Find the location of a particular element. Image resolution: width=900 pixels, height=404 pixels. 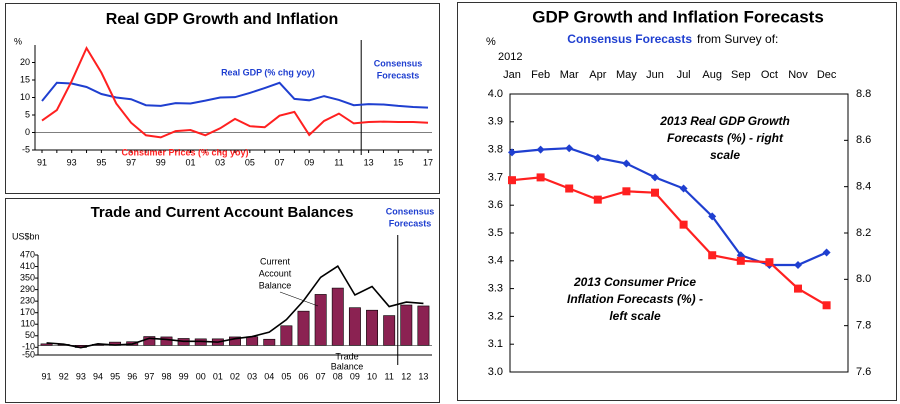

x-tick-label: 17 is located at coordinates (428, 162).